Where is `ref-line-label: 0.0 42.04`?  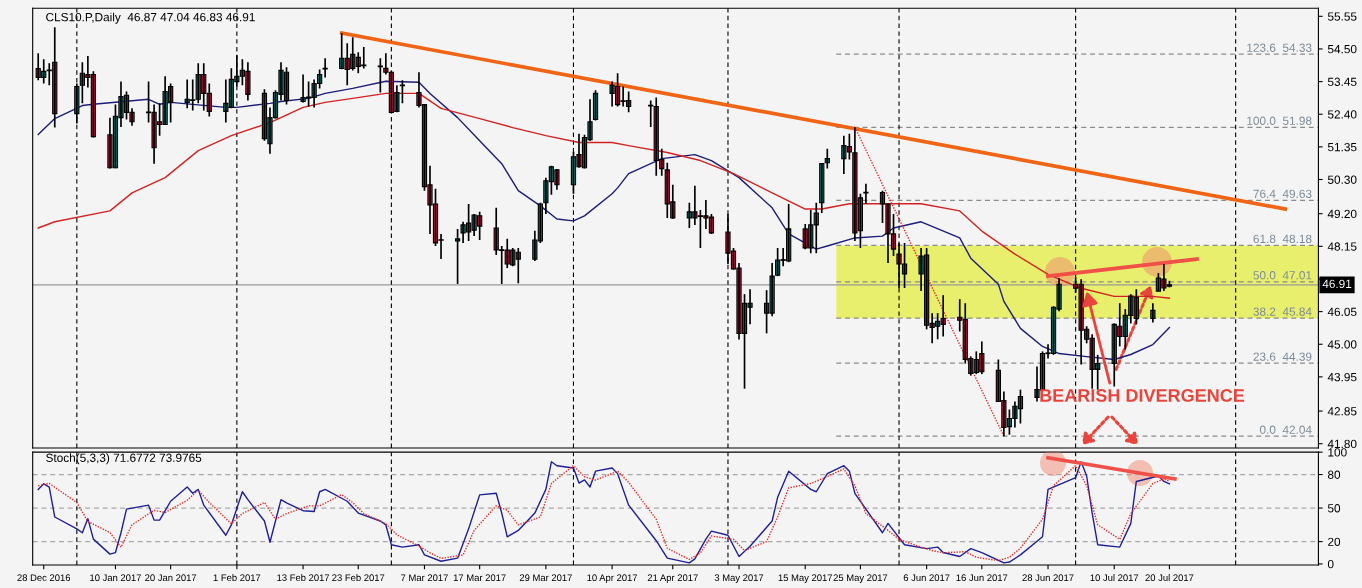 ref-line-label: 0.0 42.04 is located at coordinates (1285, 429).